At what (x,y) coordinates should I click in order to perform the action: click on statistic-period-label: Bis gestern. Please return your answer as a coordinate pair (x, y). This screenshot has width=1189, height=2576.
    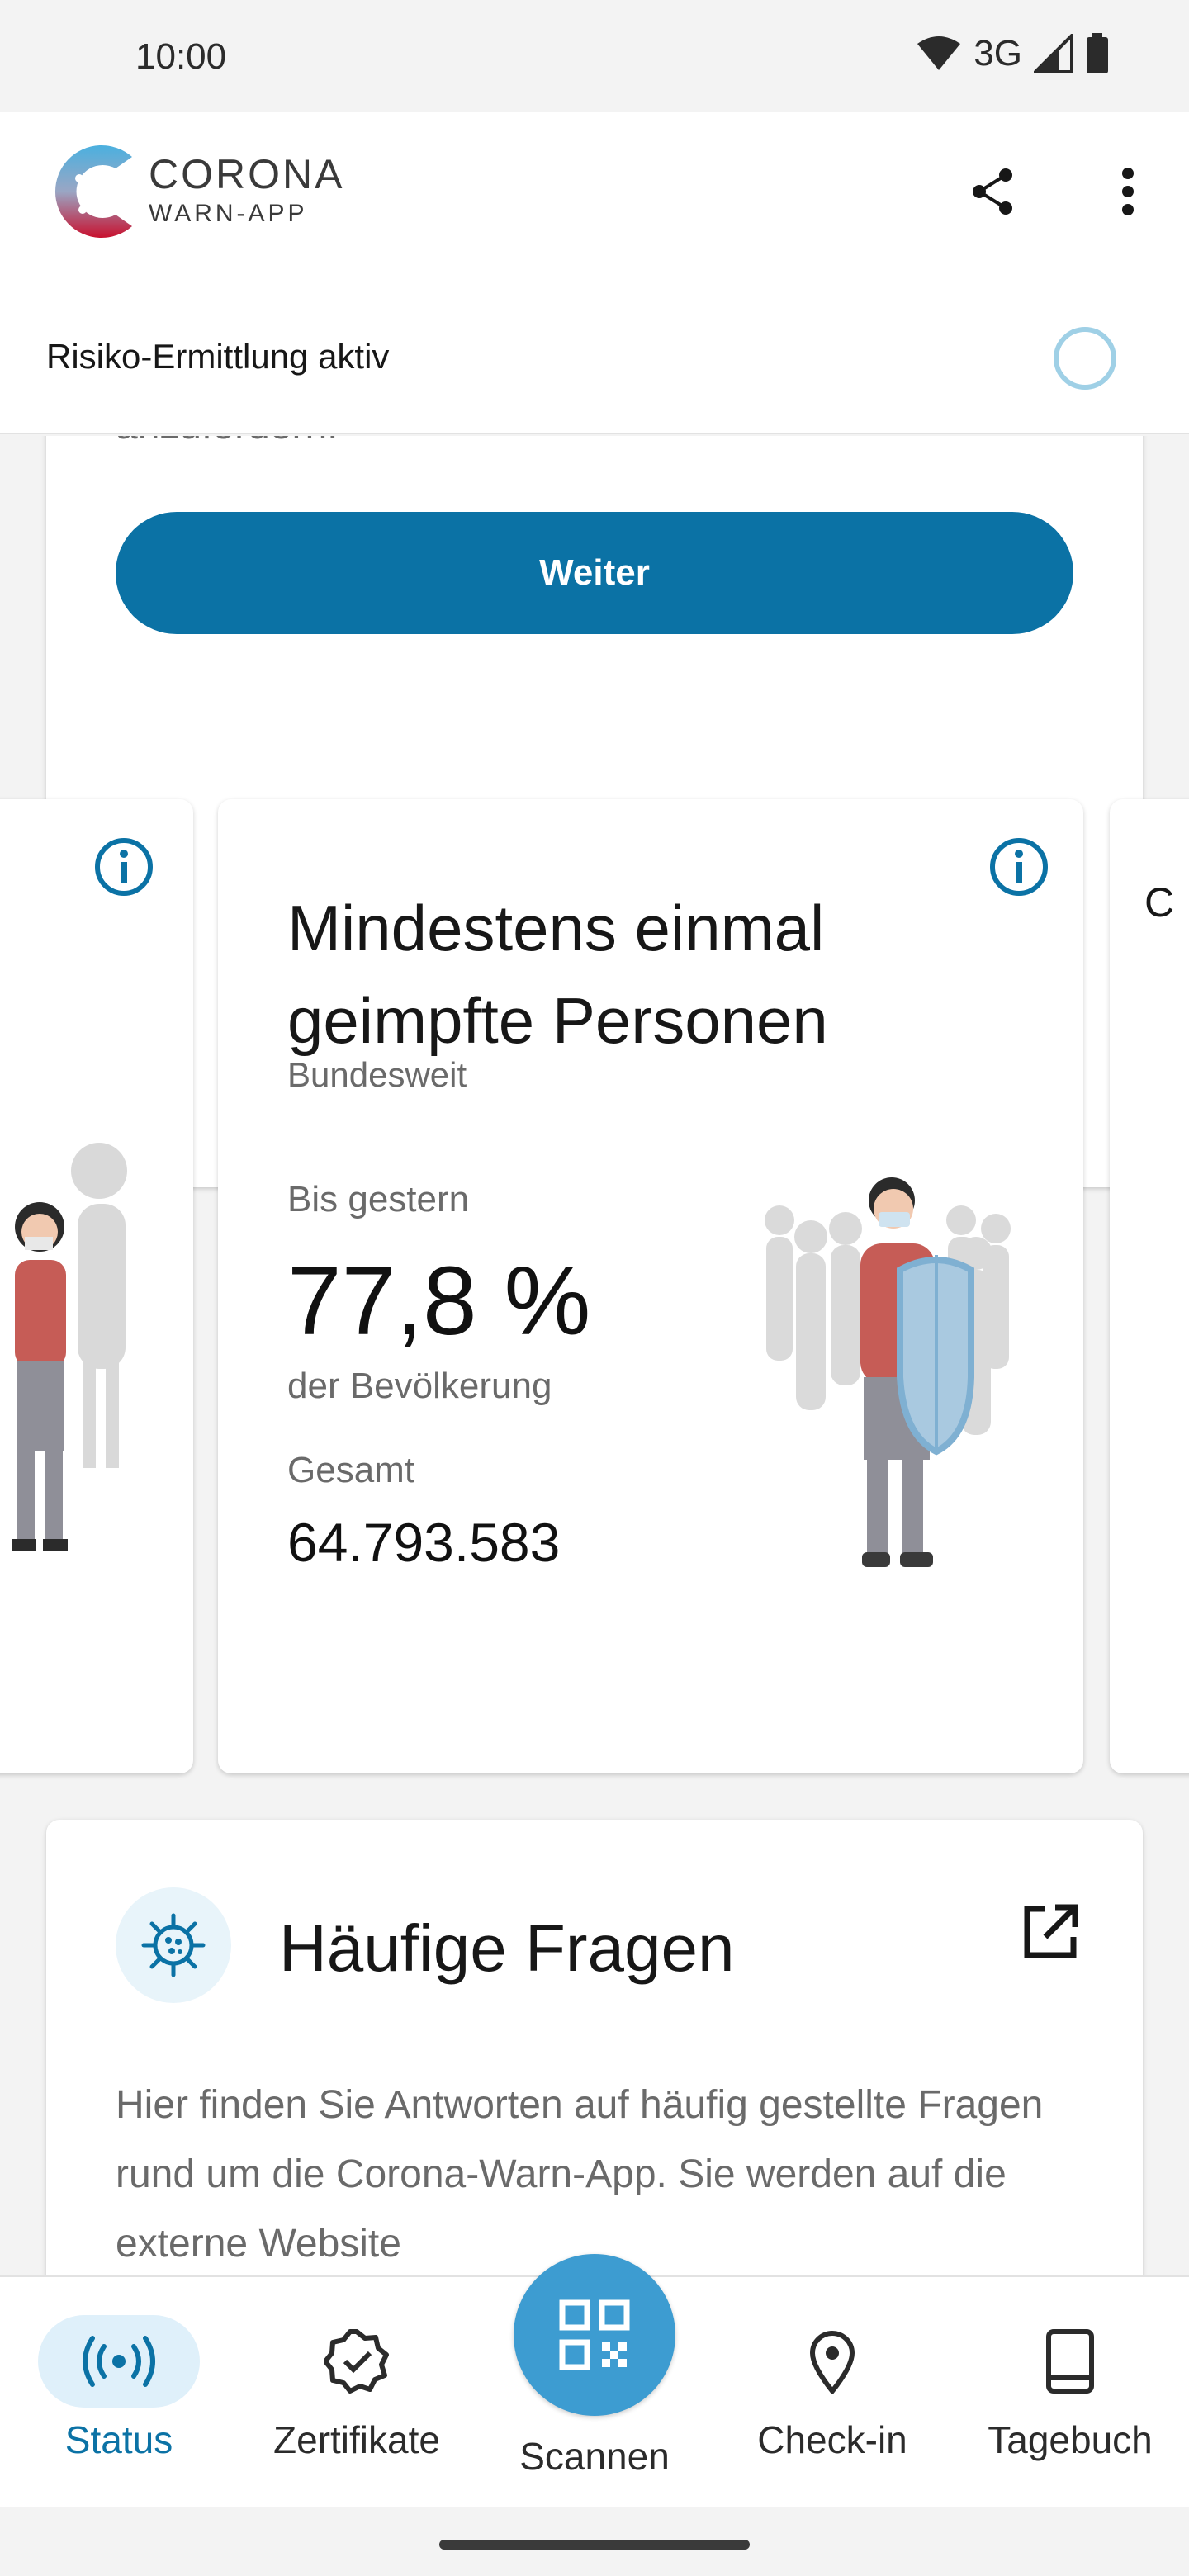
    Looking at the image, I should click on (378, 1199).